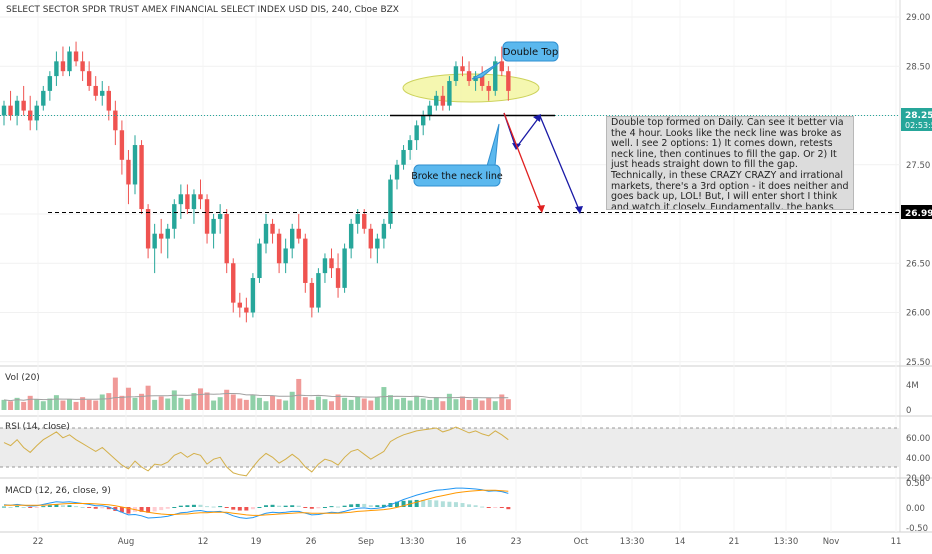  Describe the element at coordinates (831, 542) in the screenshot. I see `time-tick-label: Nov` at that location.